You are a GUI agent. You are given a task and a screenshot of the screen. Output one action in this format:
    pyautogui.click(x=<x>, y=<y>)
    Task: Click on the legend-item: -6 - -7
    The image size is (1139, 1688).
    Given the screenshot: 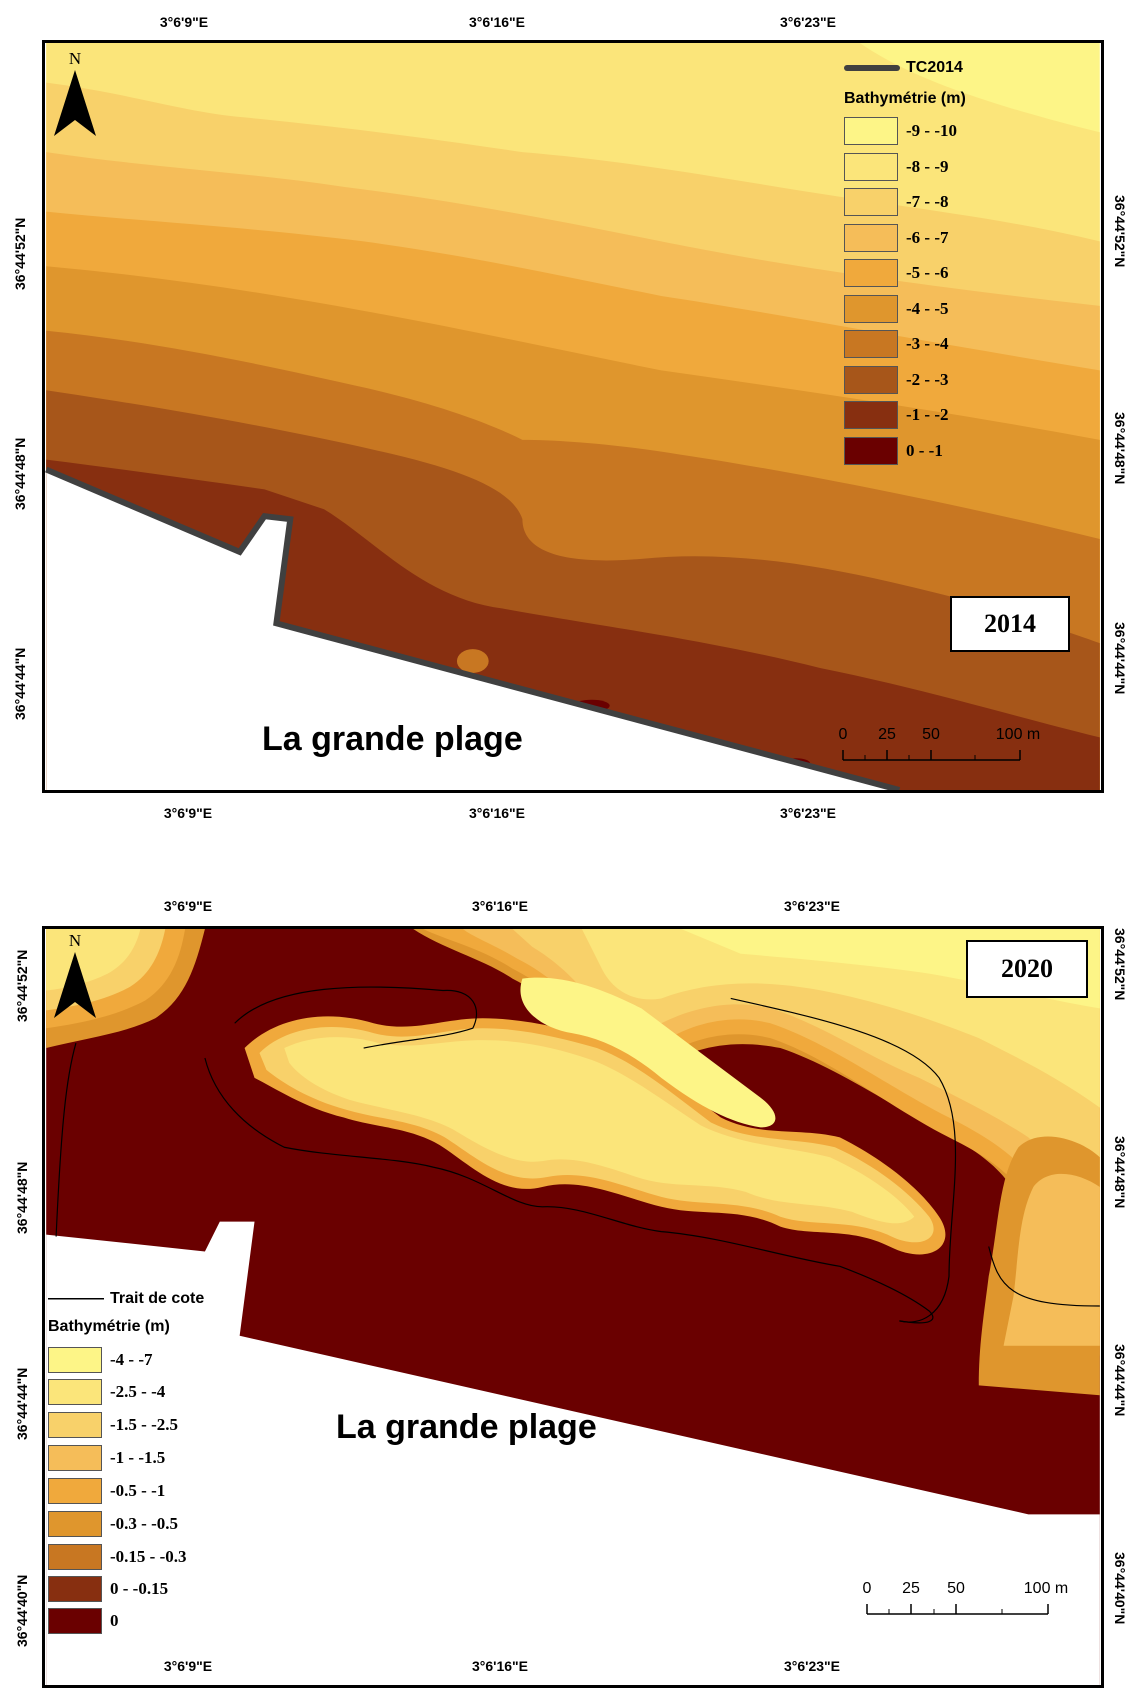 What is the action you would take?
    pyautogui.click(x=896, y=238)
    